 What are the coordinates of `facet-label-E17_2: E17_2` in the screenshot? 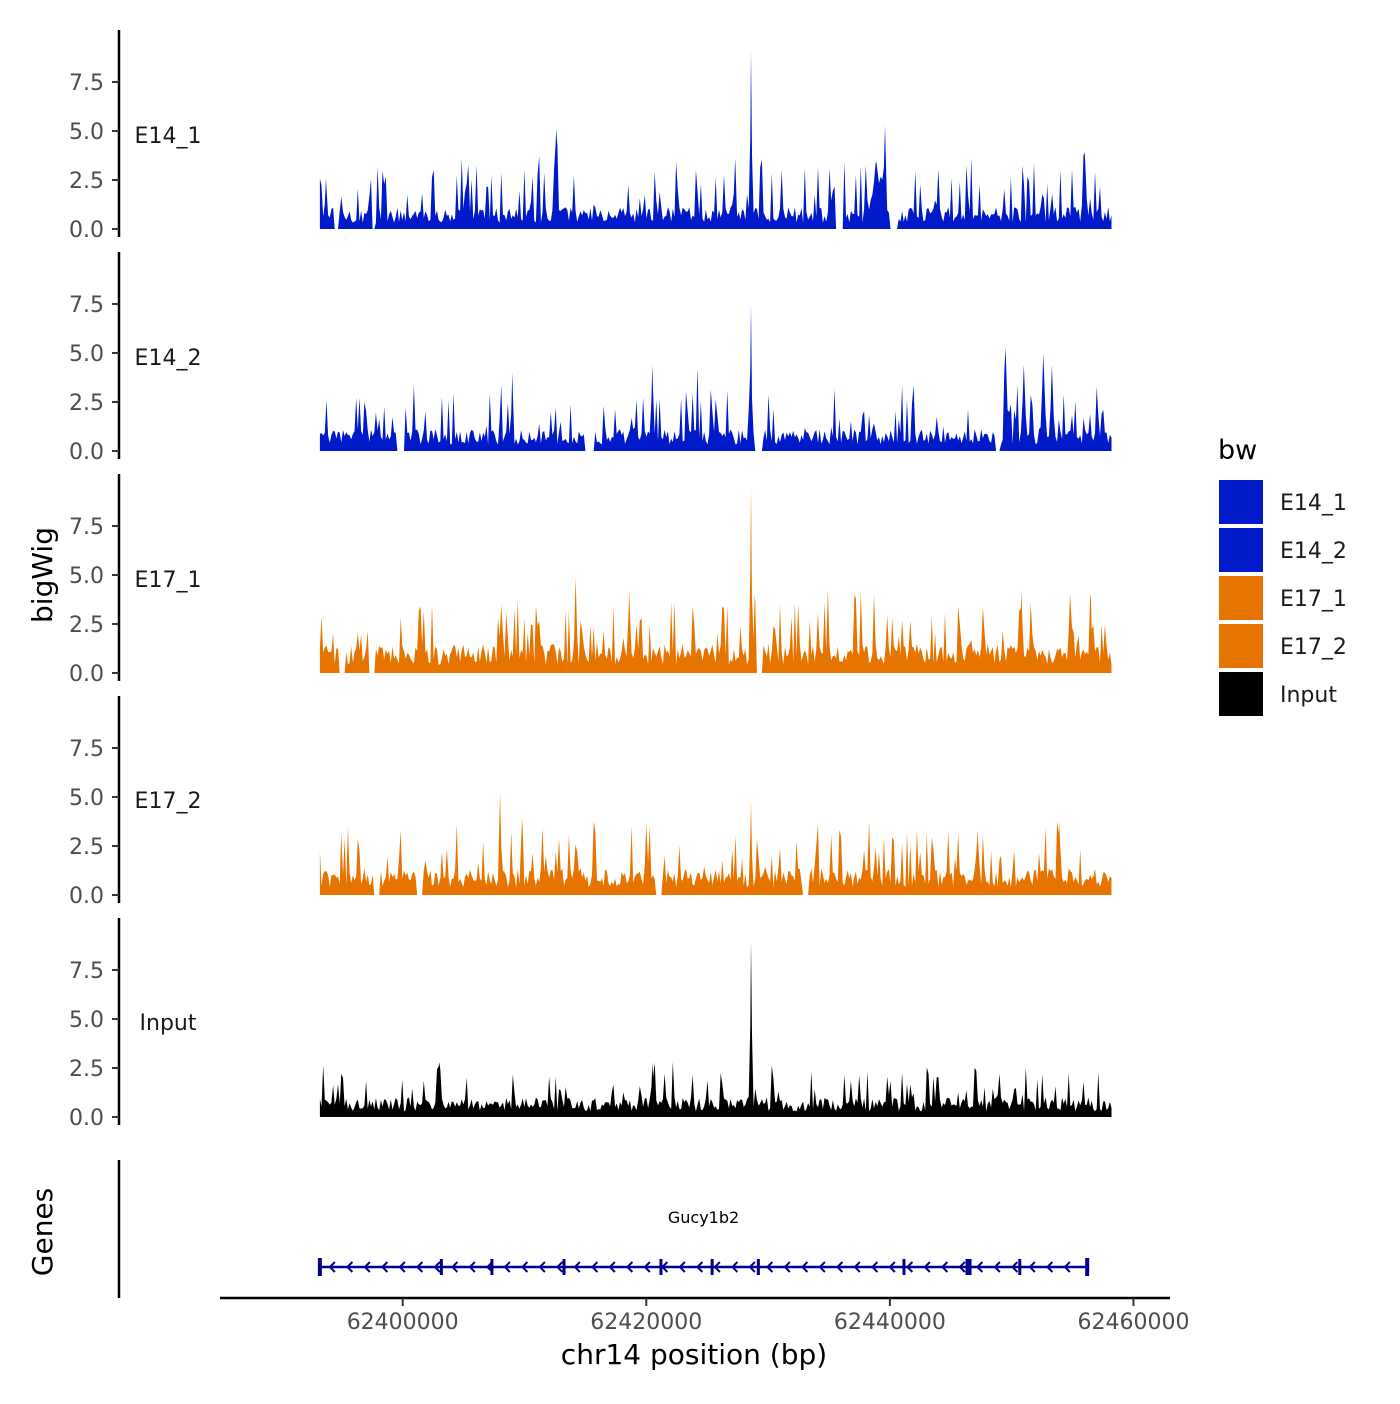 It's located at (168, 801).